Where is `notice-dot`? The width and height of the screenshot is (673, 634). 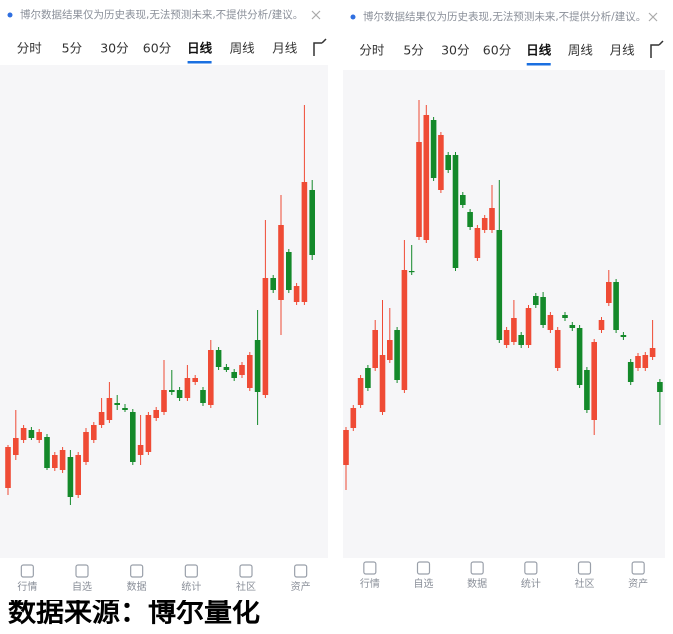
notice-dot is located at coordinates (353, 17).